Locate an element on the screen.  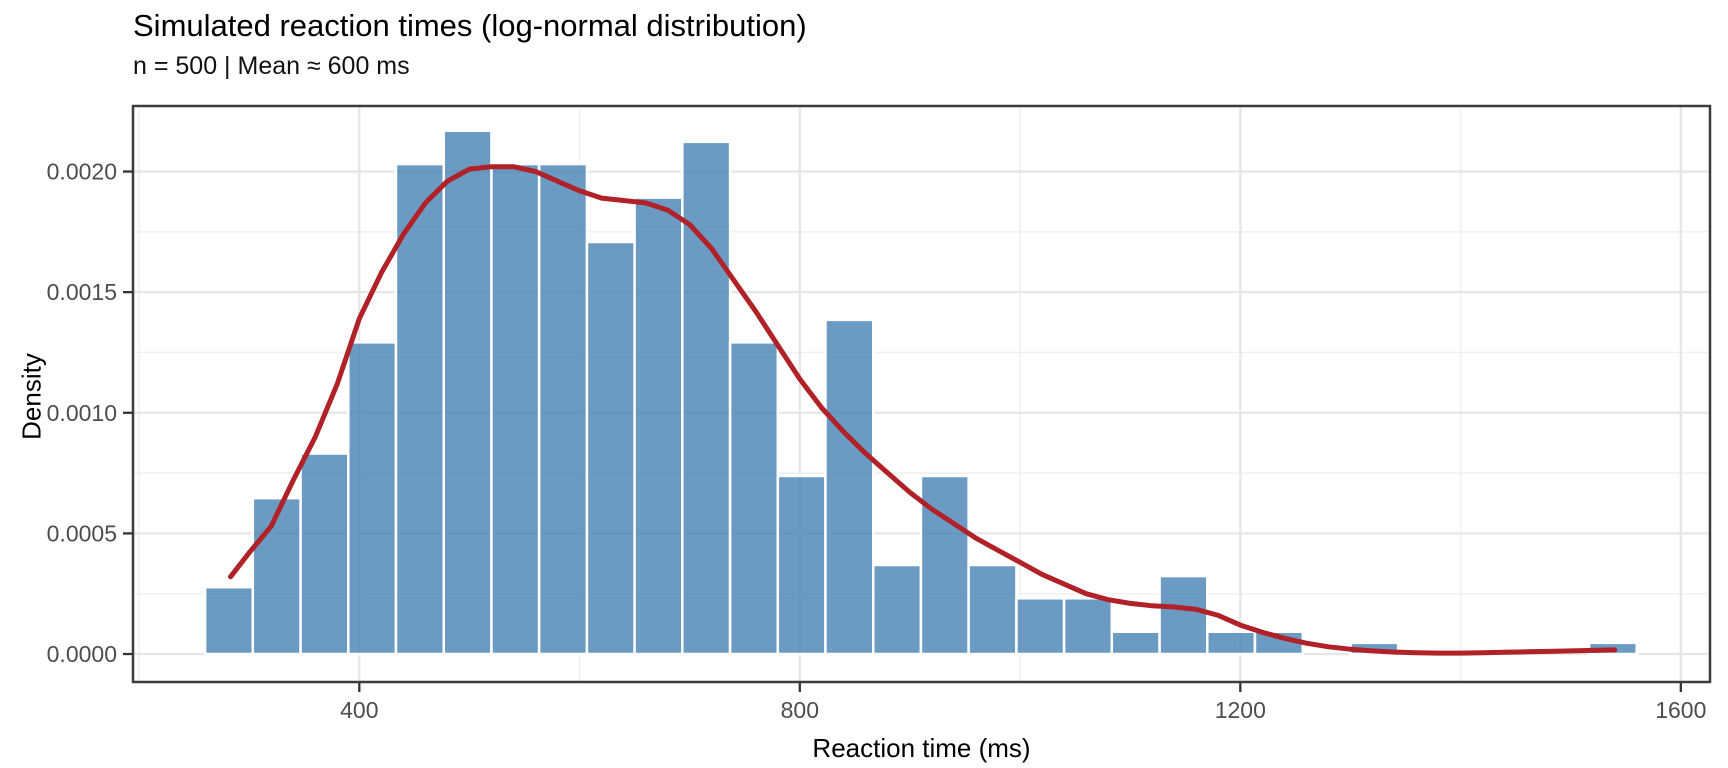
y-tick-label: 0.0005 is located at coordinates (82, 533).